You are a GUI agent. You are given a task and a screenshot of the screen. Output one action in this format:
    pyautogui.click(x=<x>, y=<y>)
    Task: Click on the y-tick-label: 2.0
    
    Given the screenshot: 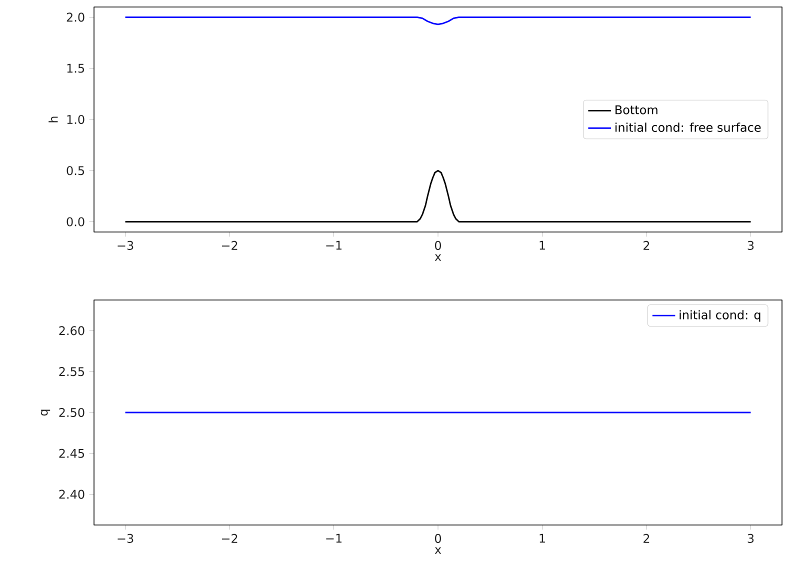 What is the action you would take?
    pyautogui.click(x=75, y=17)
    